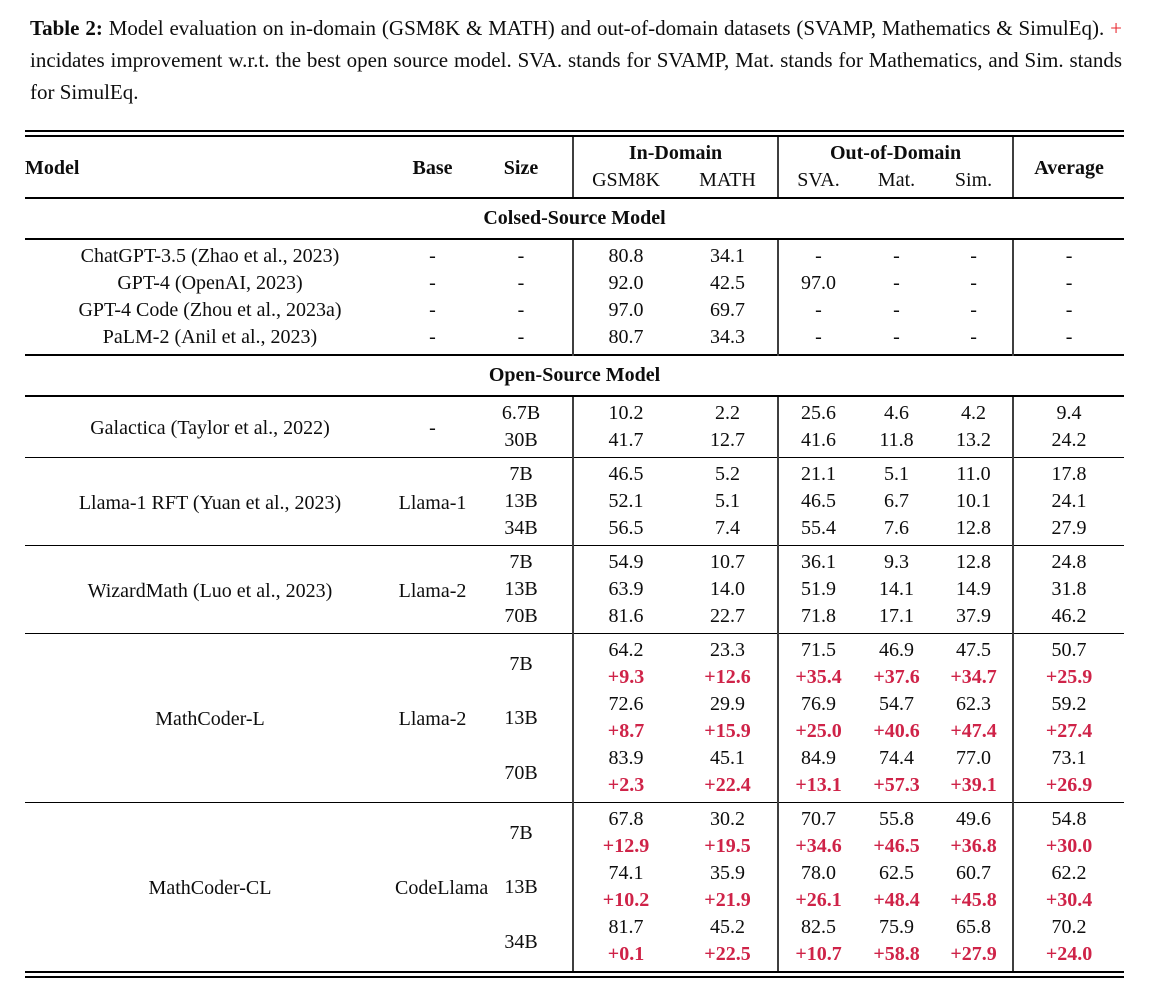 The height and width of the screenshot is (1004, 1149). Describe the element at coordinates (974, 589) in the screenshot. I see `value-cell: 14.9` at that location.